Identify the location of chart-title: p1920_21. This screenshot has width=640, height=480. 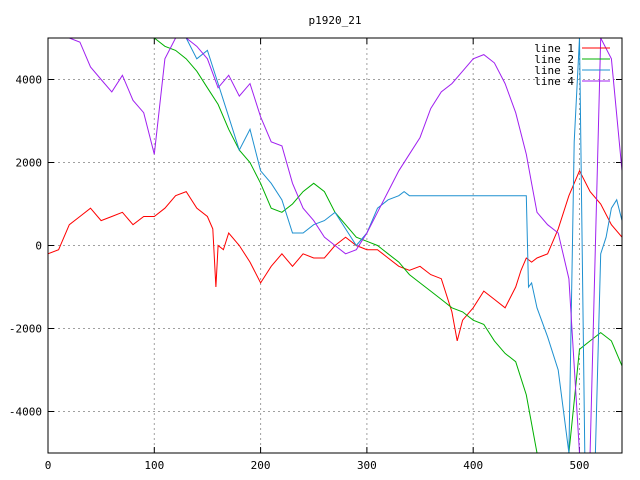
(335, 20).